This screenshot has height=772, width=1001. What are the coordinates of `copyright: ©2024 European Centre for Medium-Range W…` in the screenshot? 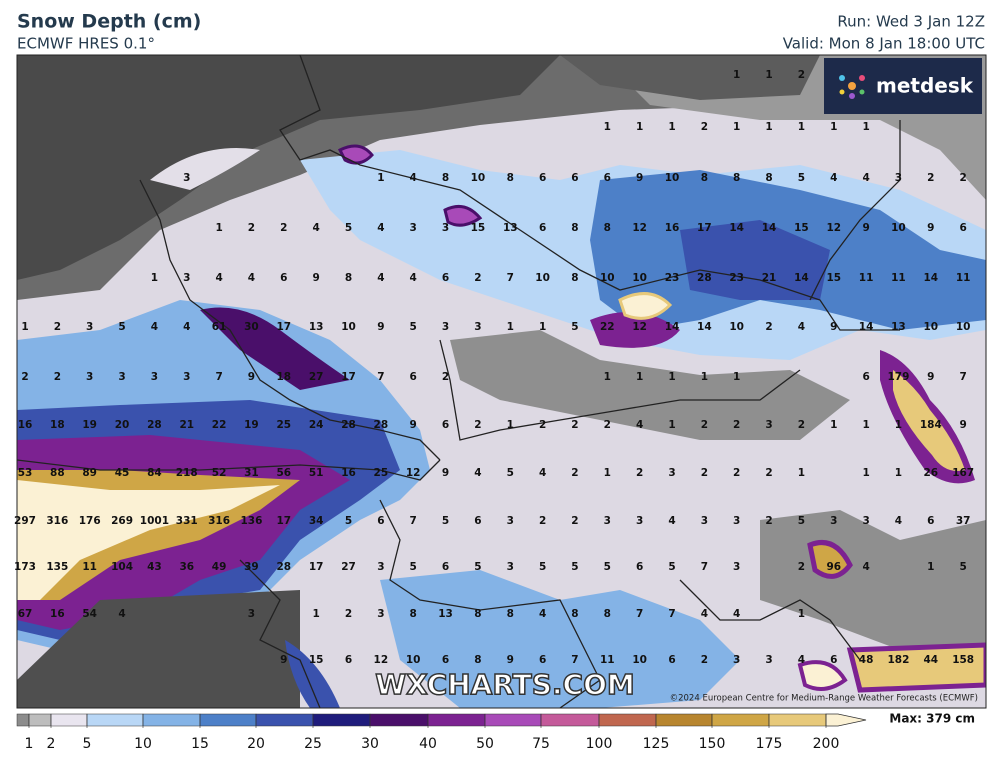 It's located at (824, 699).